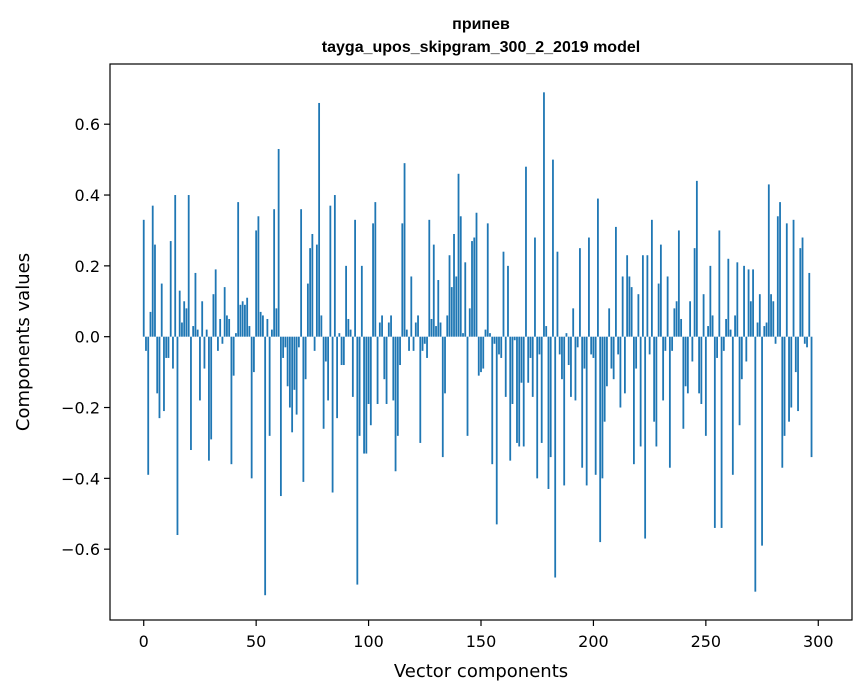 This screenshot has width=867, height=696. What do you see at coordinates (80, 549) in the screenshot?
I see `y-tick-label: −0.6` at bounding box center [80, 549].